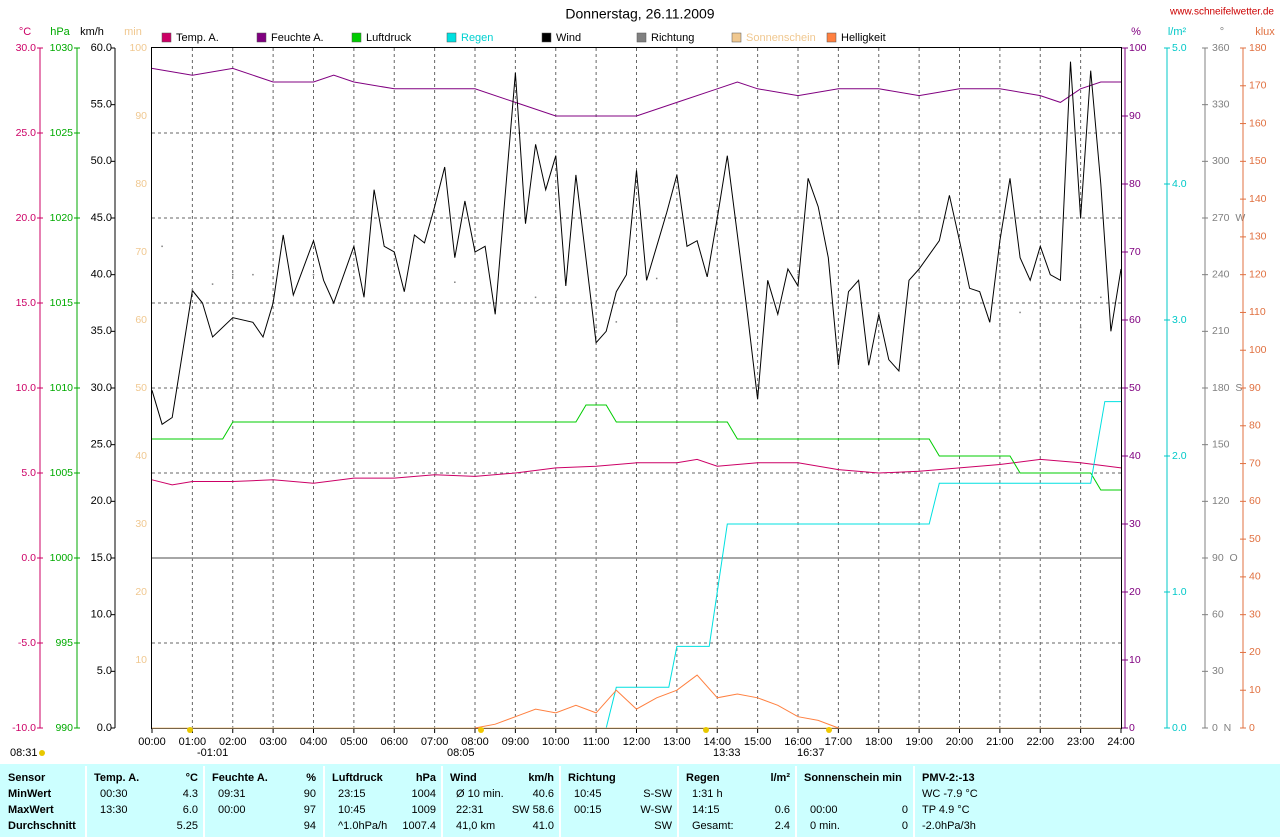 The image size is (1280, 837). What do you see at coordinates (310, 794) in the screenshot?
I see `stats-cell: 90` at bounding box center [310, 794].